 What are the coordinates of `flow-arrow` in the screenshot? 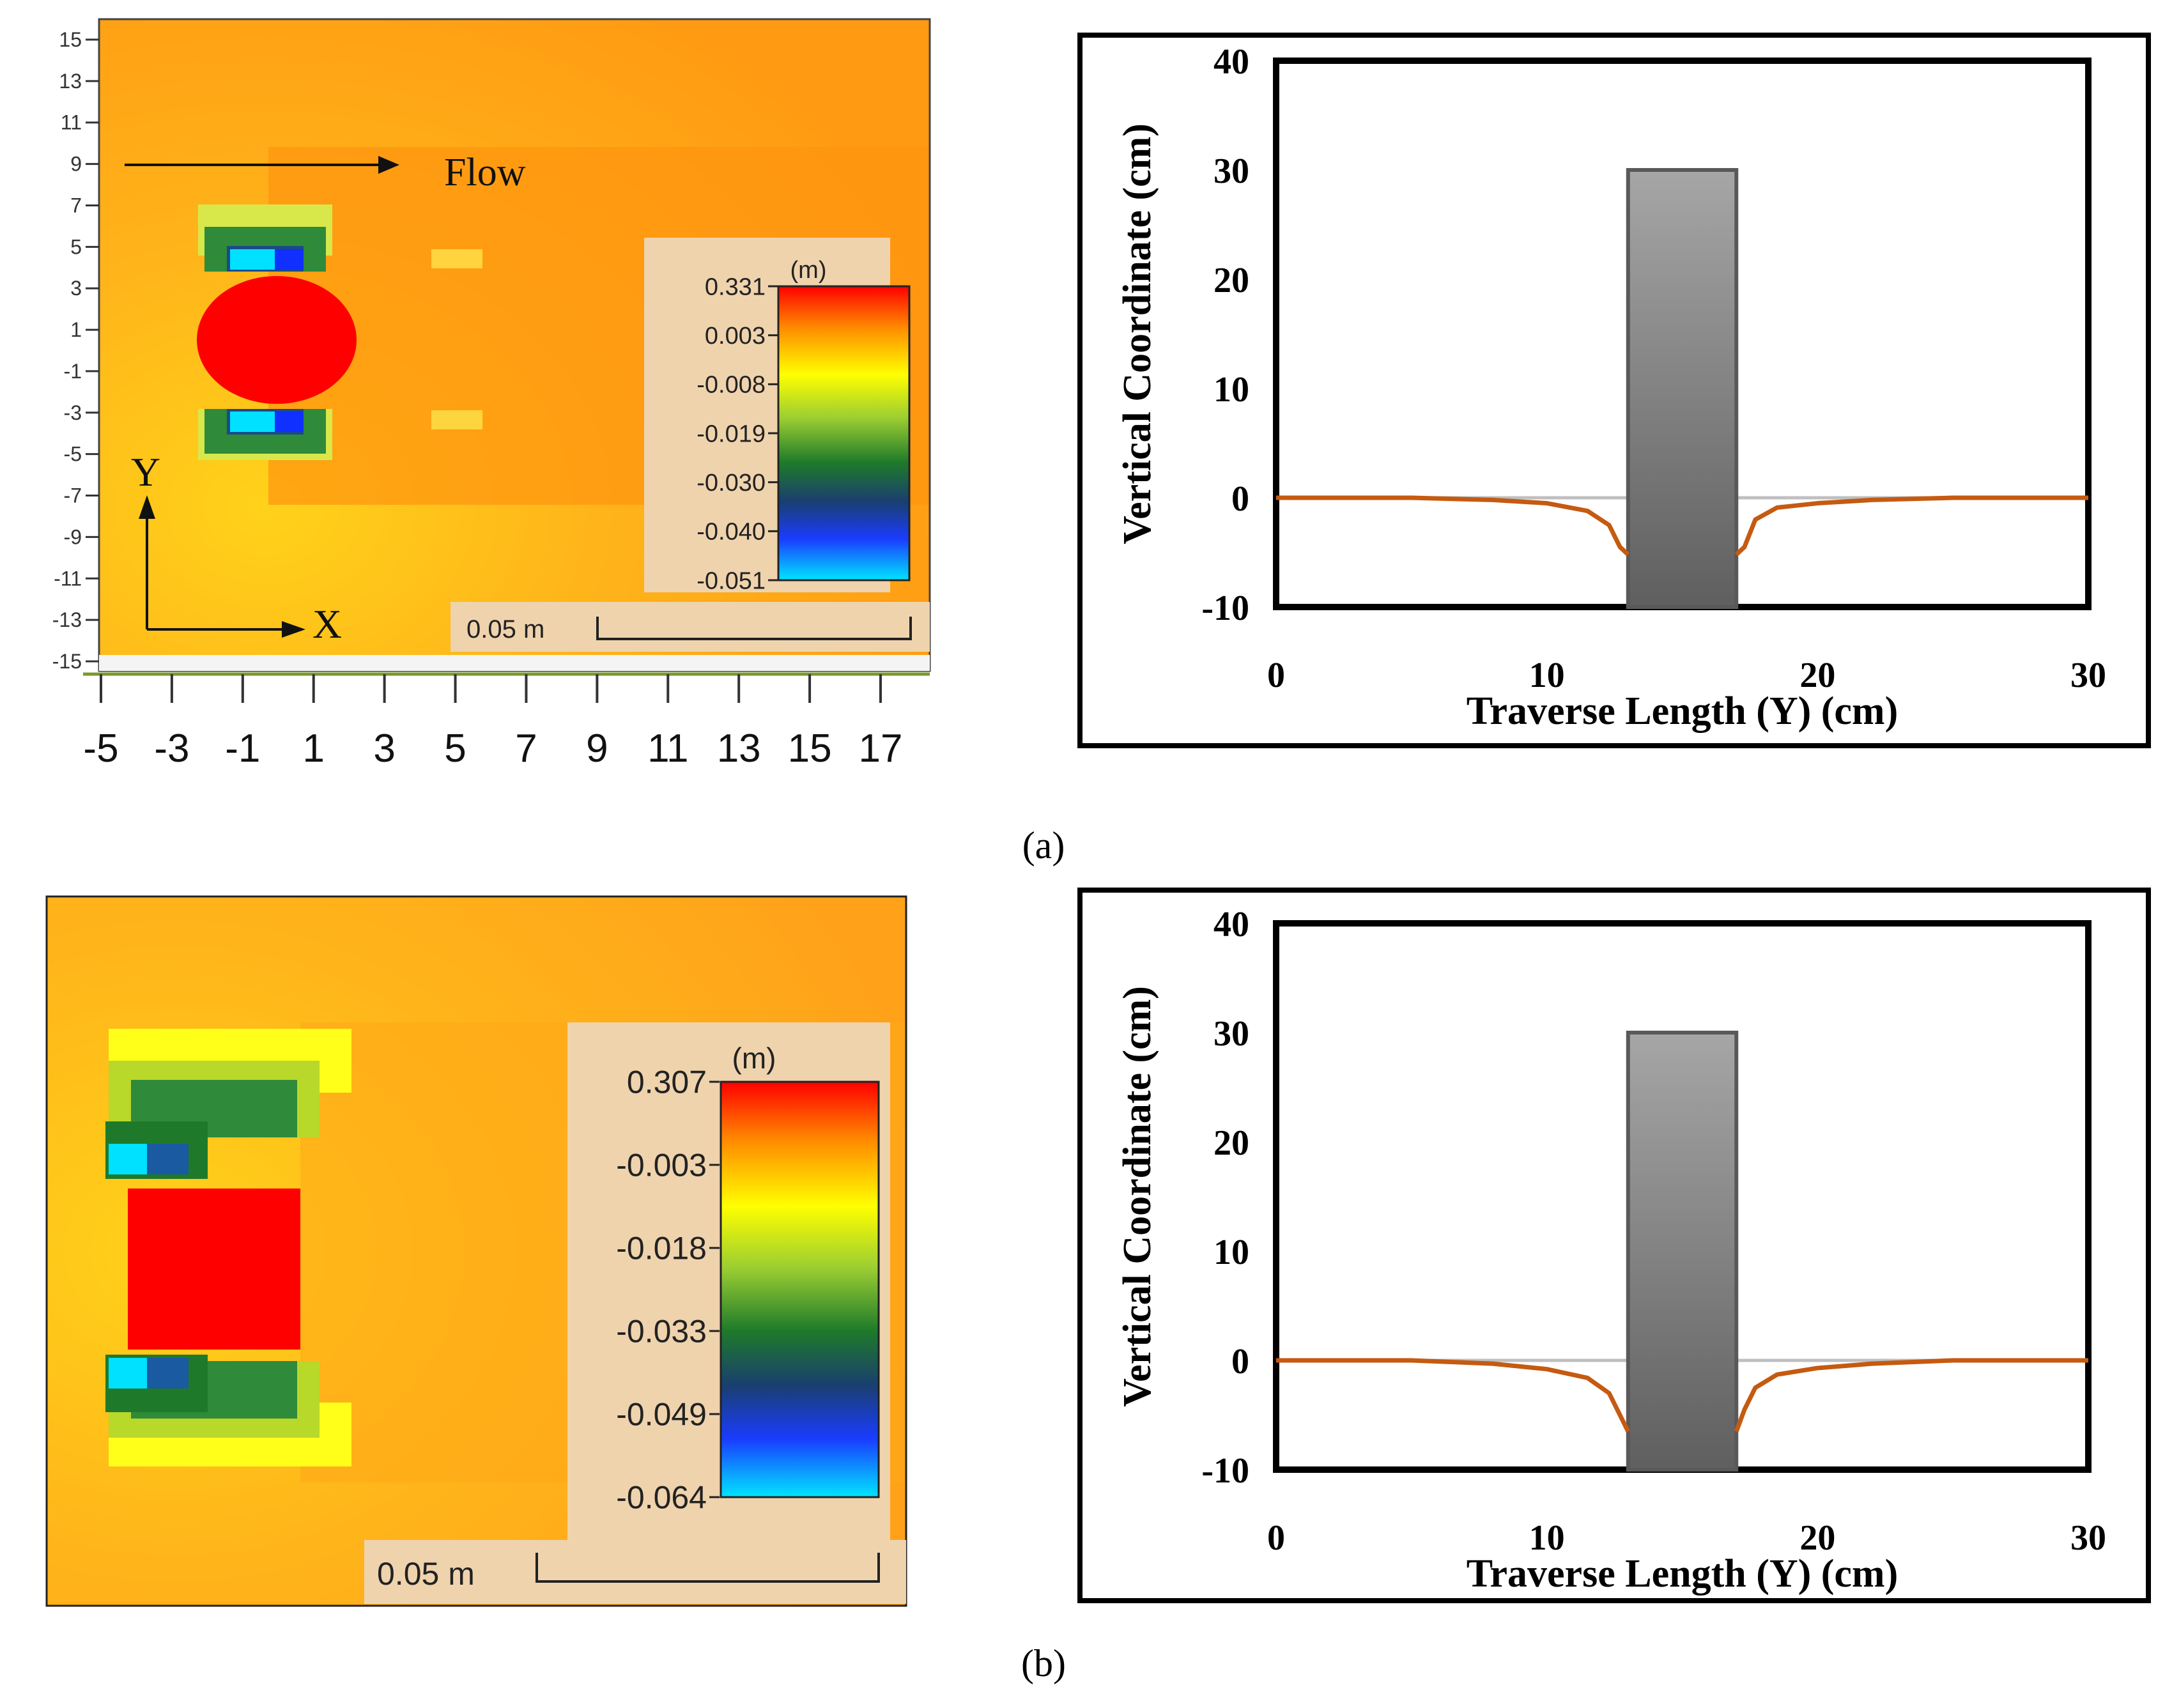 It's located at (262, 165).